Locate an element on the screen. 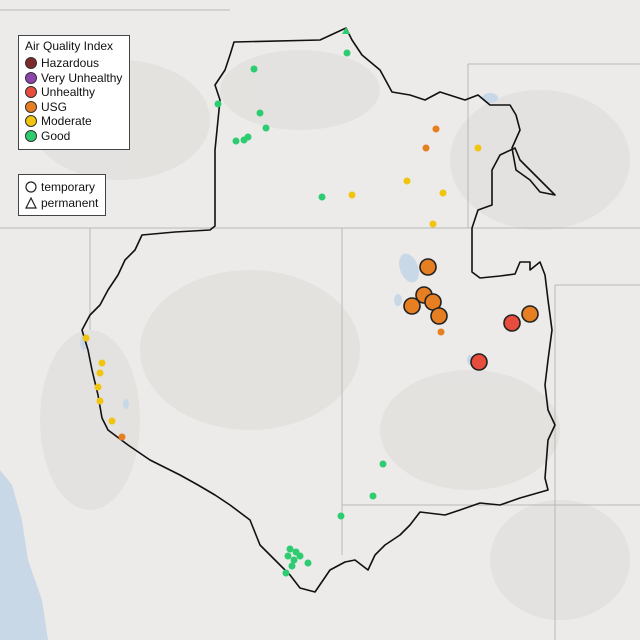 The image size is (640, 640). very-unhealthy-swatch-icon is located at coordinates (31, 77).